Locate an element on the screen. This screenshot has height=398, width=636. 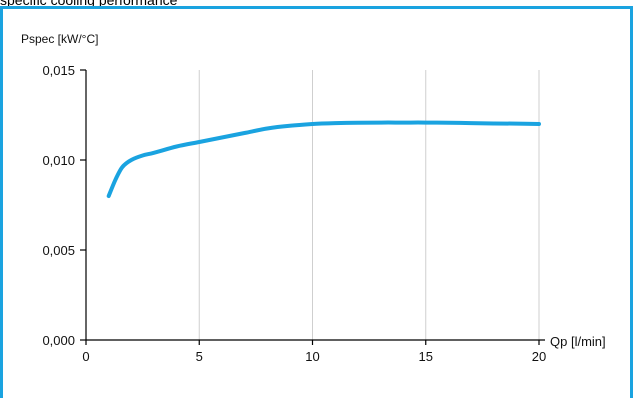
page-title: specific cooling performance is located at coordinates (89, 4).